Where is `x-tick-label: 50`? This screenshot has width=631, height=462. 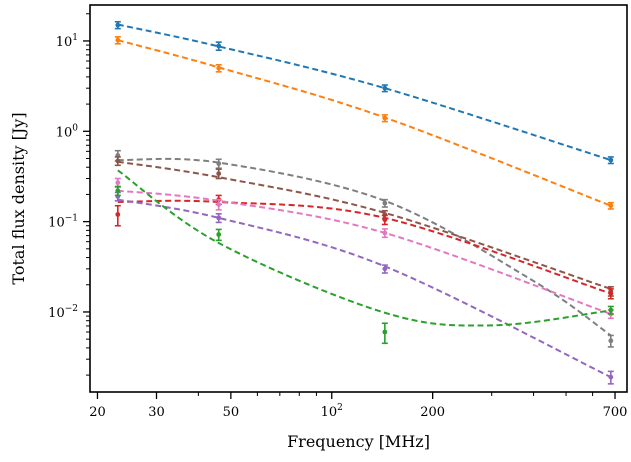
x-tick-label: 50 is located at coordinates (231, 412).